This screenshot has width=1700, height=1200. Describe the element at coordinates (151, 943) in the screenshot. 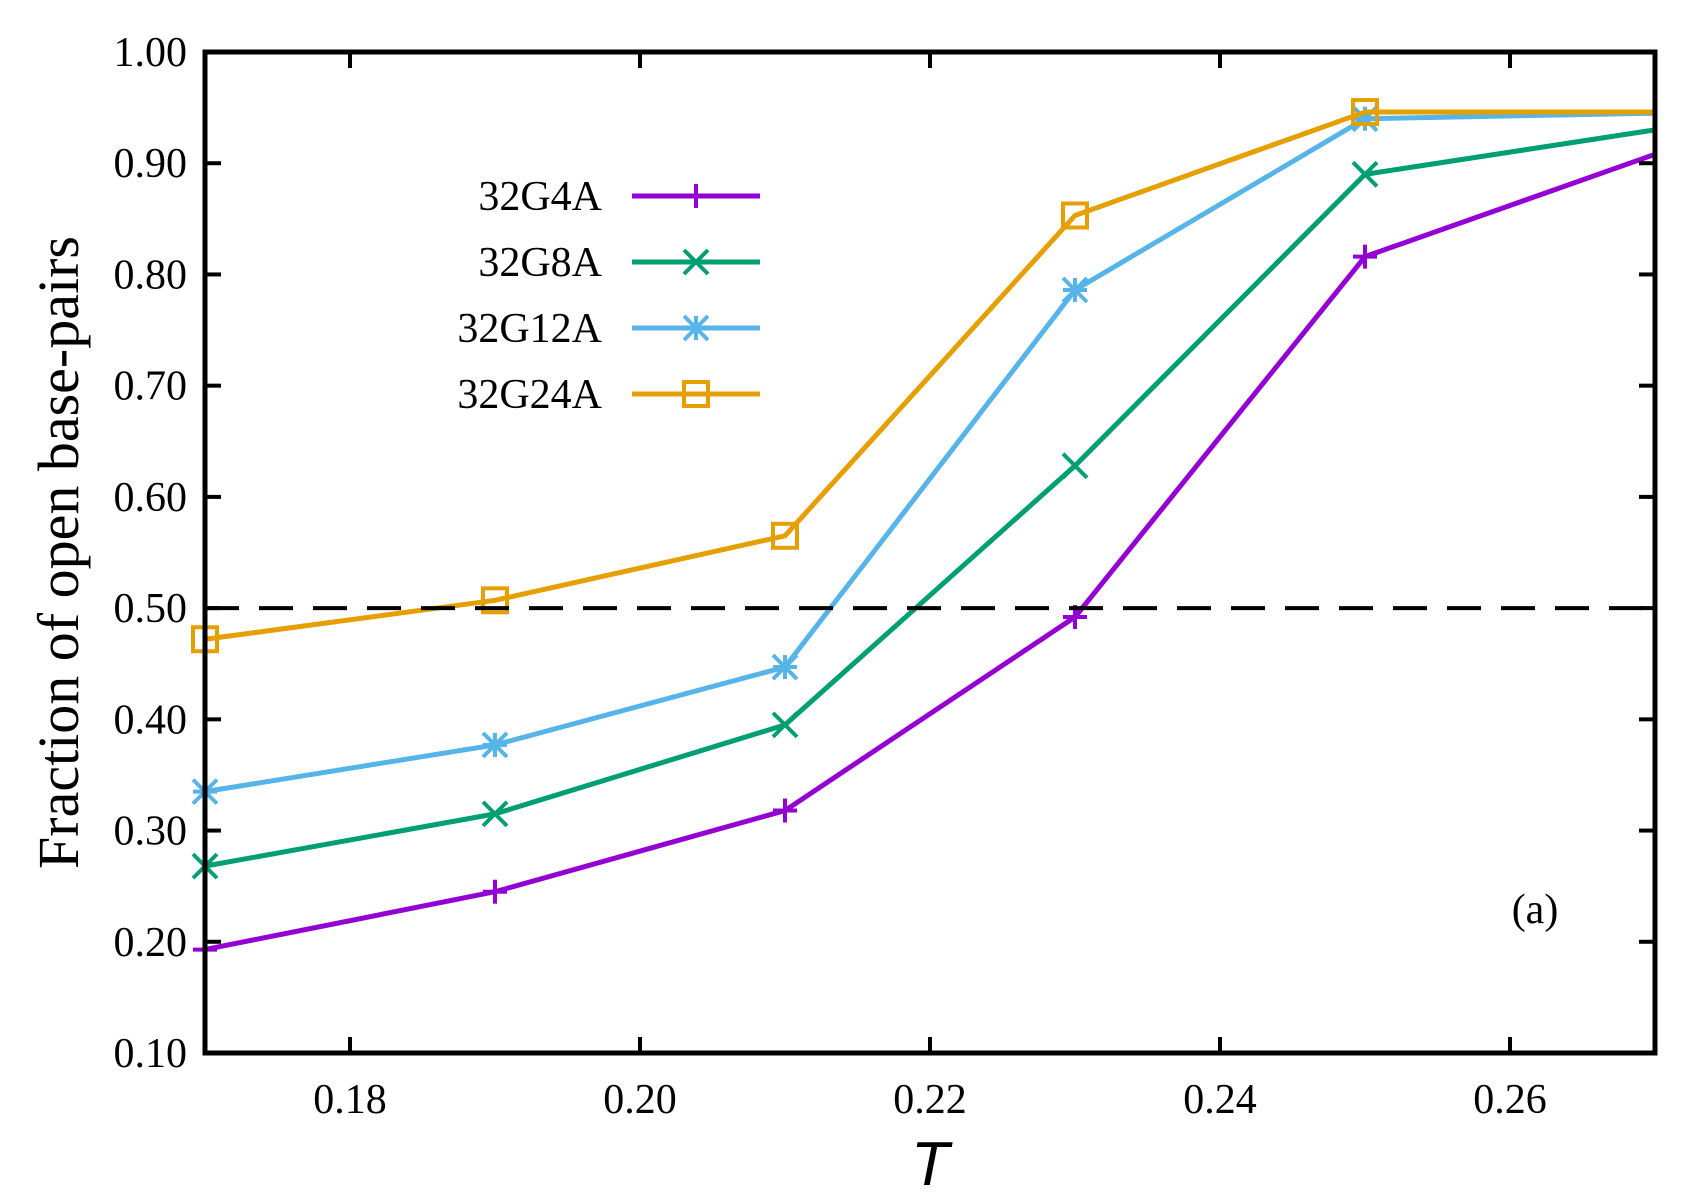

I see `y-tick-label: 0.20` at that location.